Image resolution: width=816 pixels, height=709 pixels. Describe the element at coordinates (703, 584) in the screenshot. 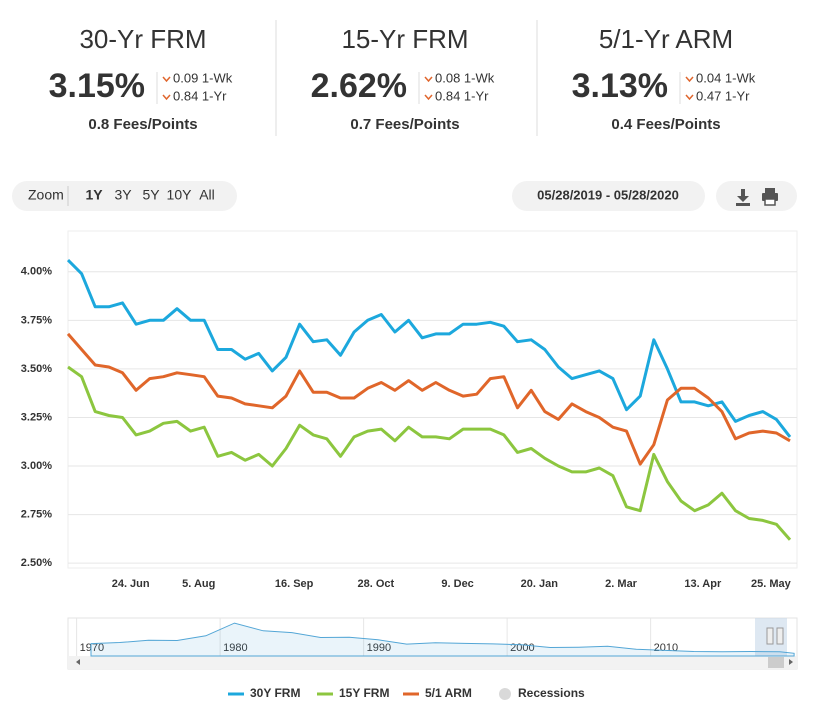

I see `x-tick-label: 13. Apr` at that location.